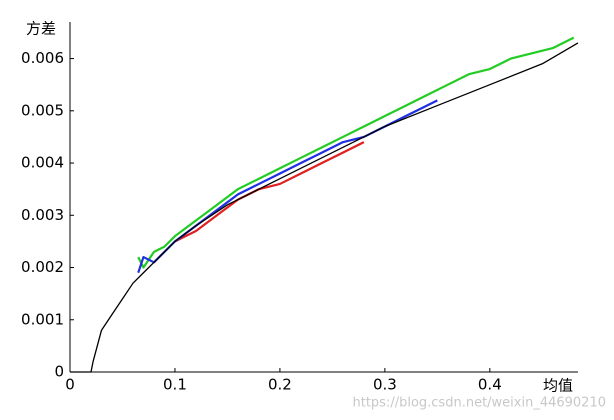  What do you see at coordinates (42, 319) in the screenshot?
I see `y-tick-label: 0.001` at bounding box center [42, 319].